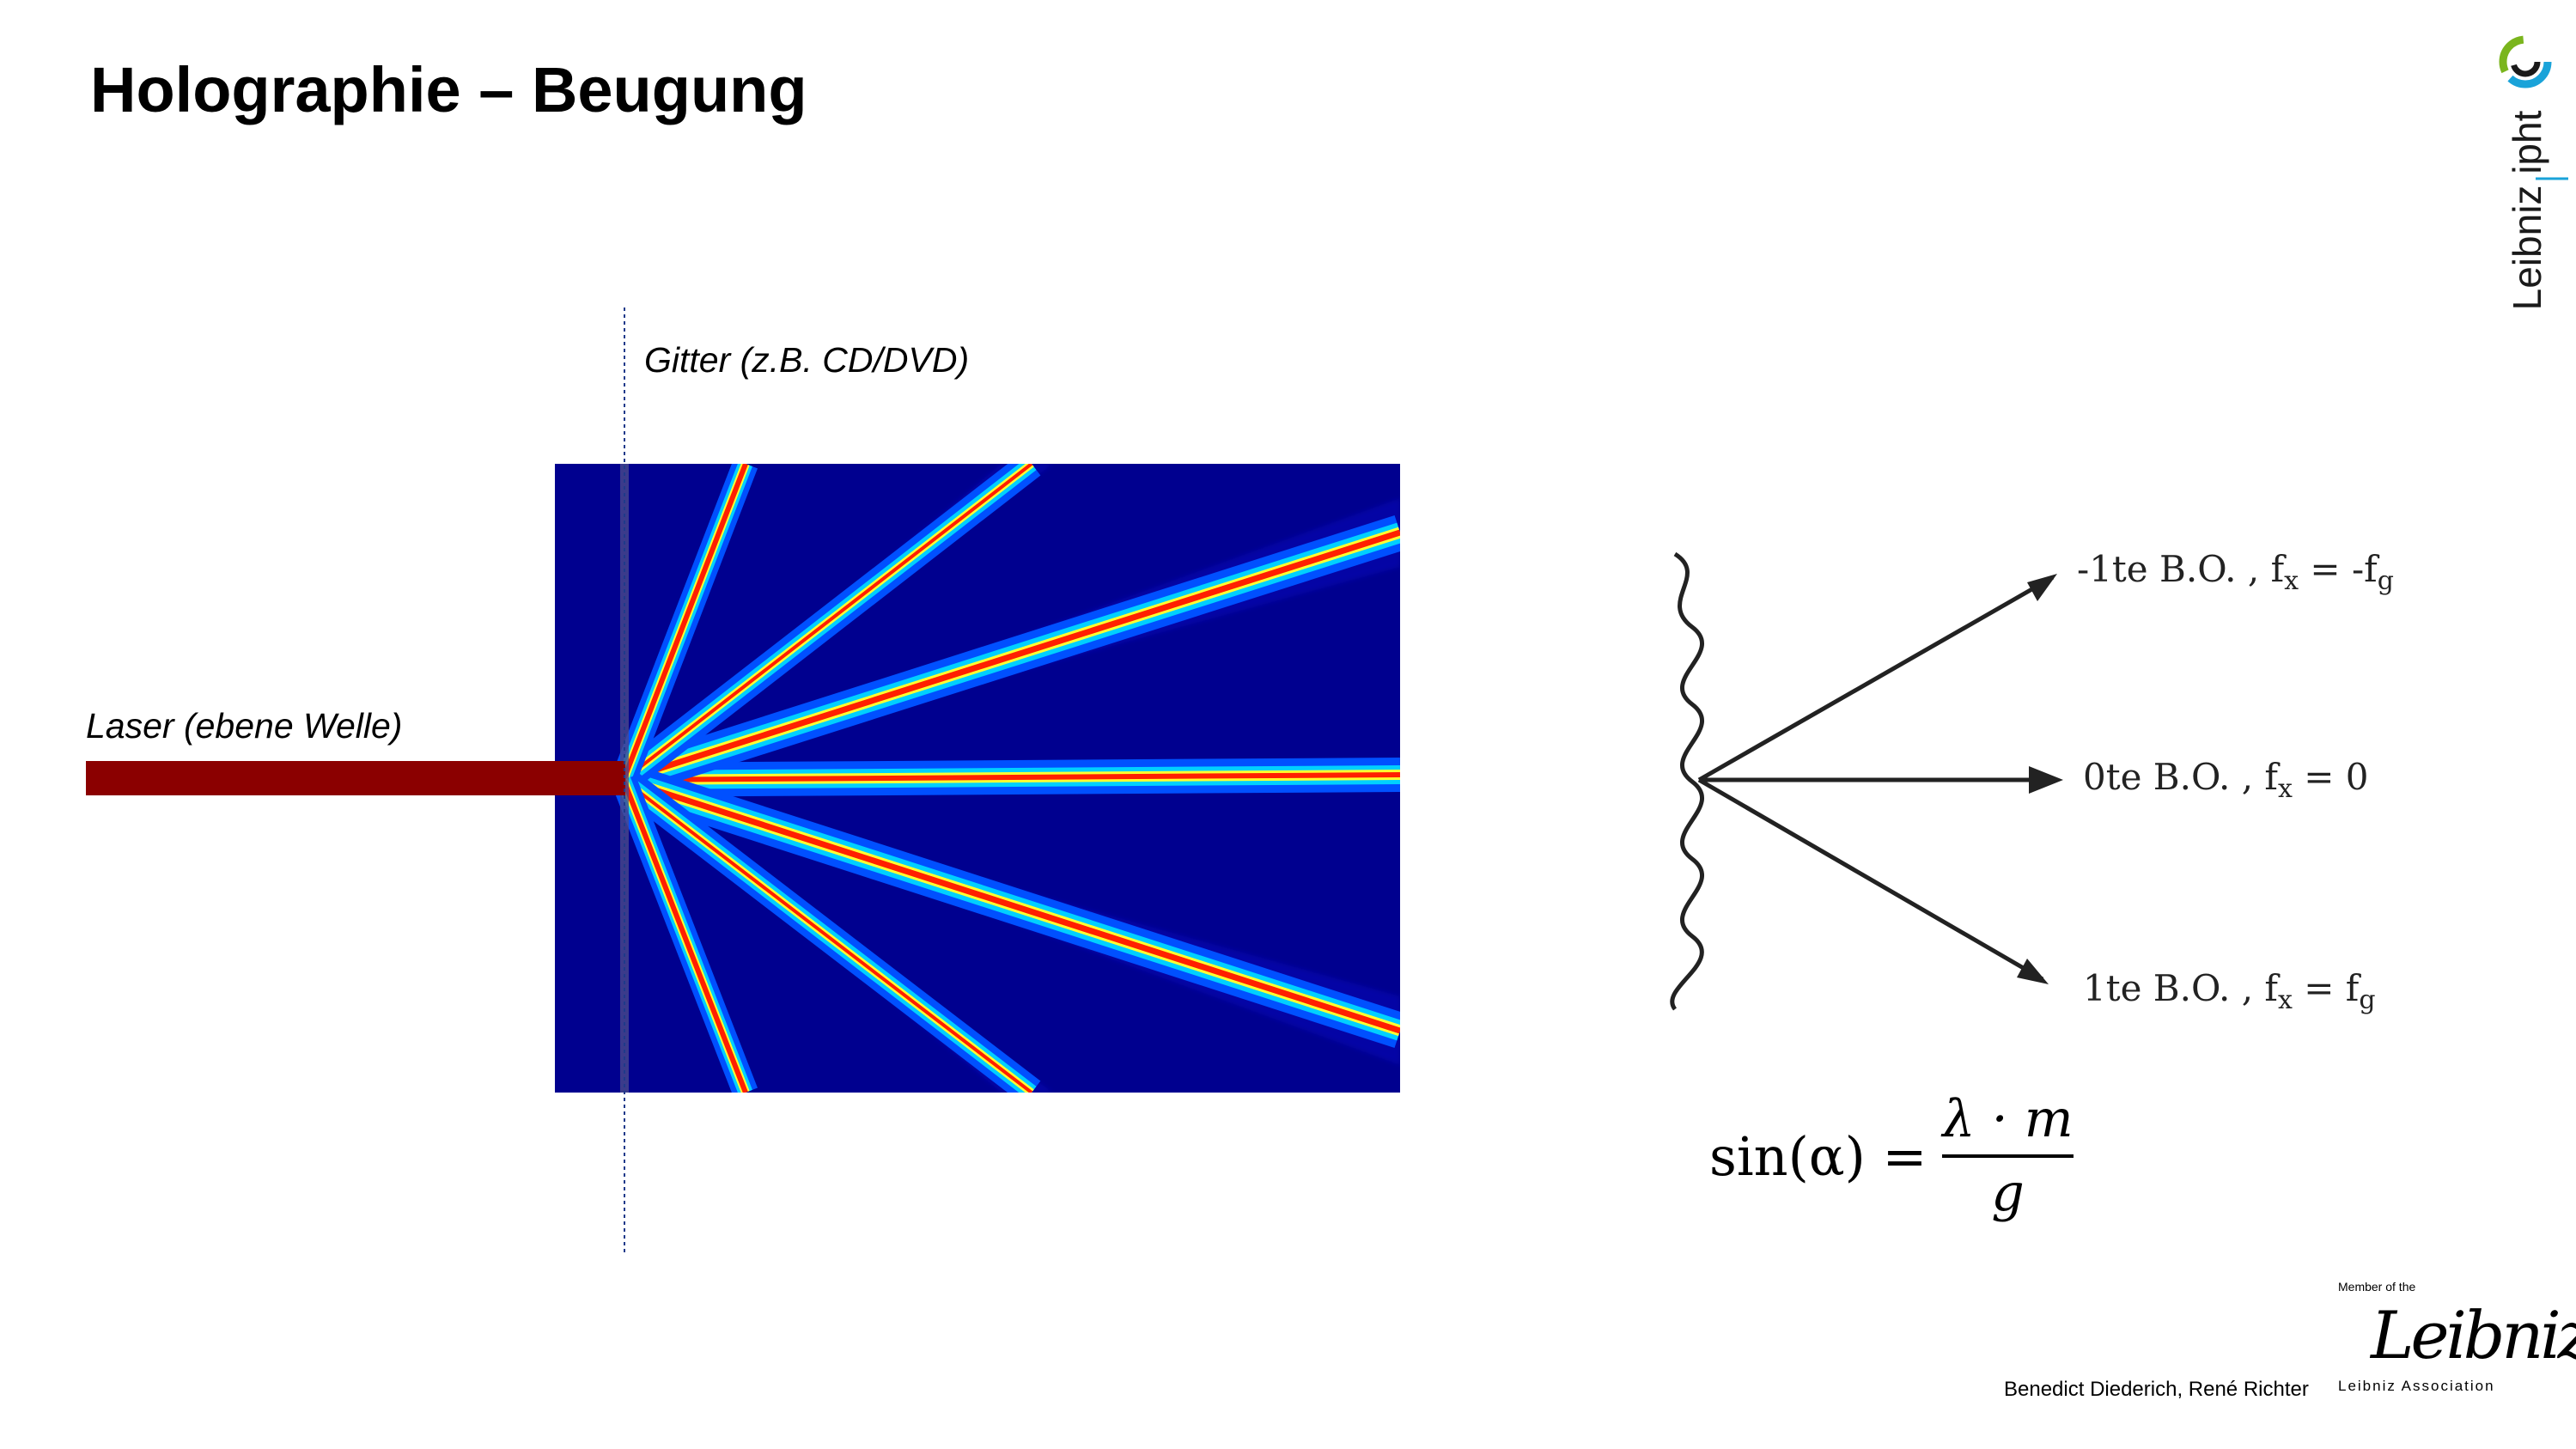 The image size is (2576, 1449). I want to click on order-label-minus1: -1te B.O. , fx = -fg, so click(2235, 572).